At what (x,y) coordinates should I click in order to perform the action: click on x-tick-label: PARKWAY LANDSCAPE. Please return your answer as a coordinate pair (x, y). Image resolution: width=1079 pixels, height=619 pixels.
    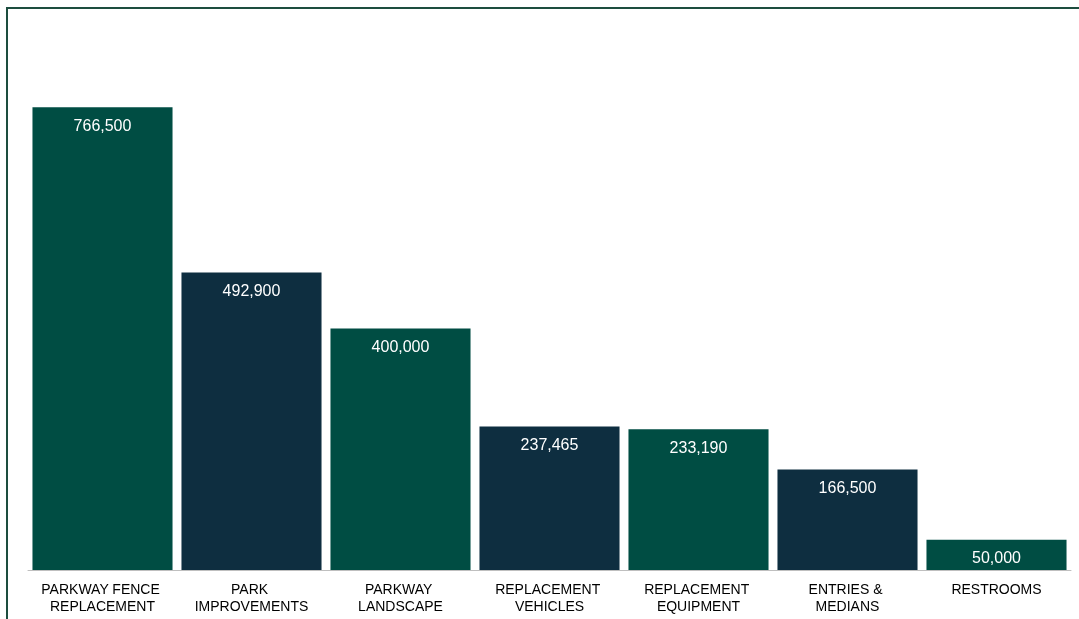
    Looking at the image, I should click on (400, 597).